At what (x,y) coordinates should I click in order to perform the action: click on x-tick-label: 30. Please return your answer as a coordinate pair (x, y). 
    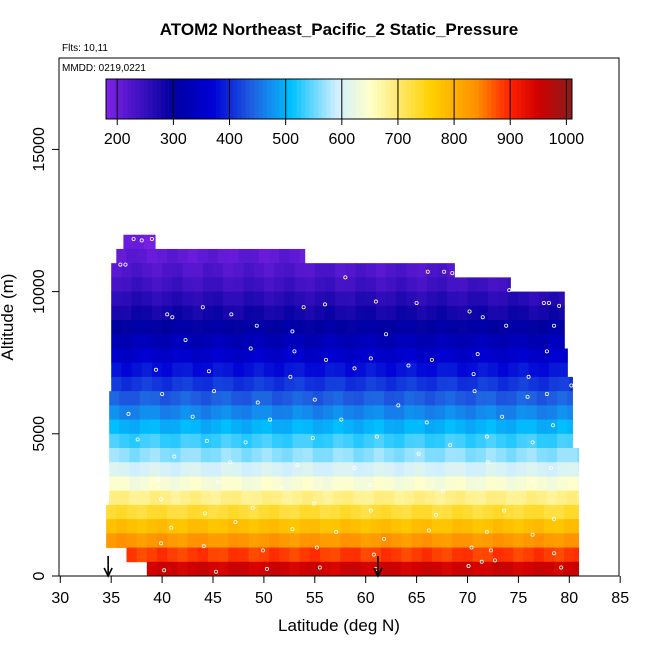
    Looking at the image, I should click on (60, 598).